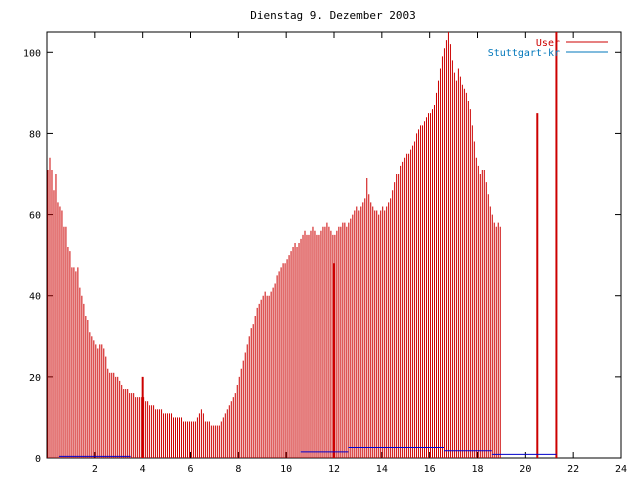 The width and height of the screenshot is (640, 480). What do you see at coordinates (334, 469) in the screenshot?
I see `x-tick-label: 12` at bounding box center [334, 469].